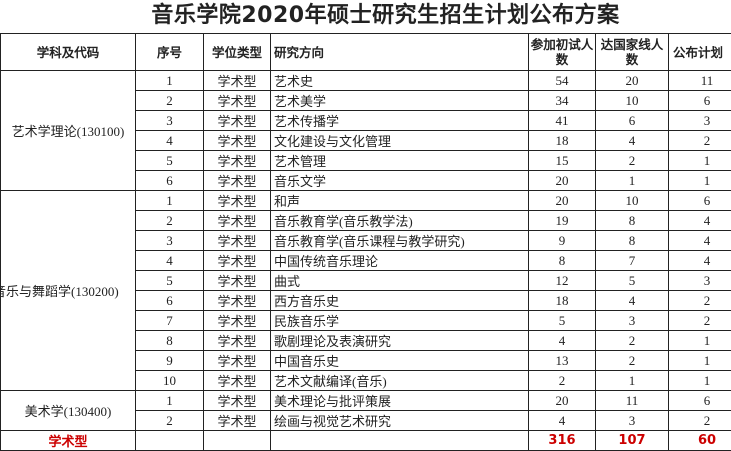 This screenshot has height=451, width=731. What do you see at coordinates (400, 181) in the screenshot?
I see `direction-cell: 音乐文学` at bounding box center [400, 181].